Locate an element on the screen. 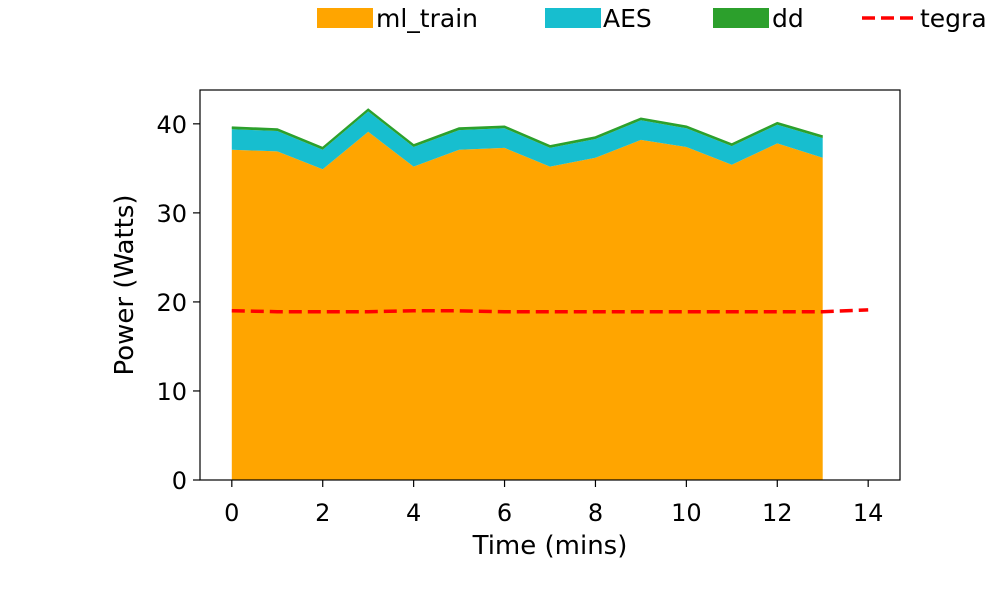  y-axis-label: Power (Watts) is located at coordinates (125, 284).